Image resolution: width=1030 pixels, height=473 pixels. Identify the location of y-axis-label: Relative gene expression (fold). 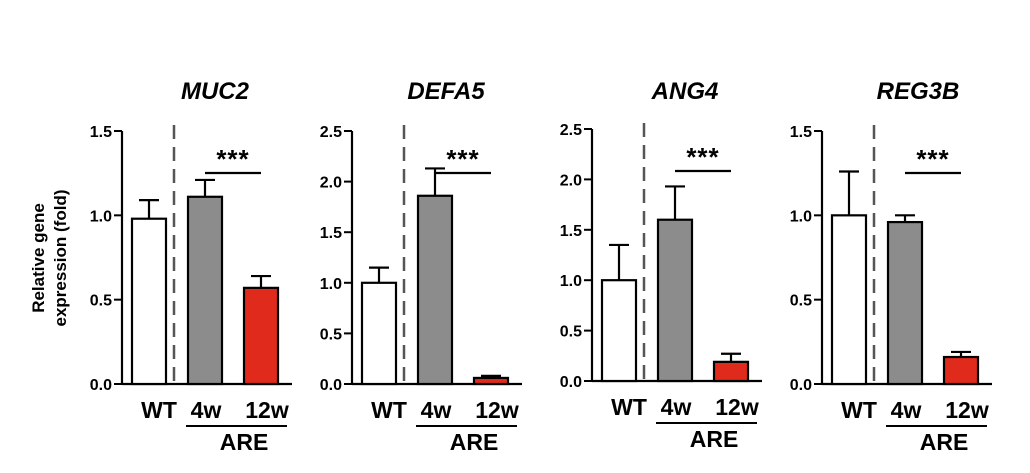
(49, 258).